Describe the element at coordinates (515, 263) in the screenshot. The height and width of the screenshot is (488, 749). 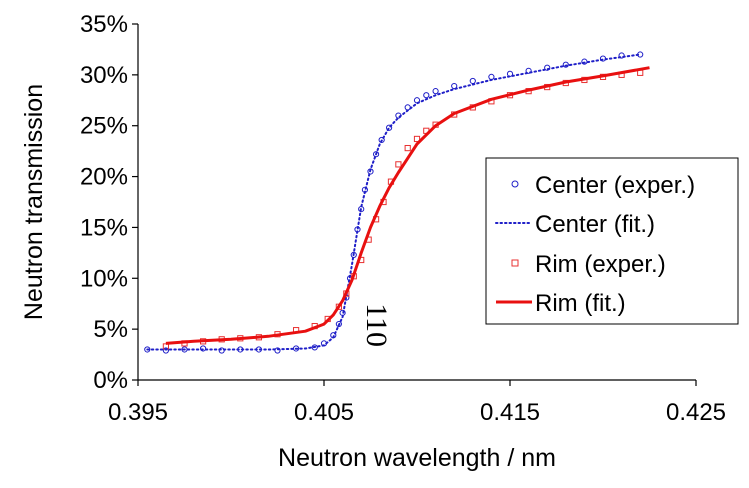
I see `legend-rim-exper-marker` at that location.